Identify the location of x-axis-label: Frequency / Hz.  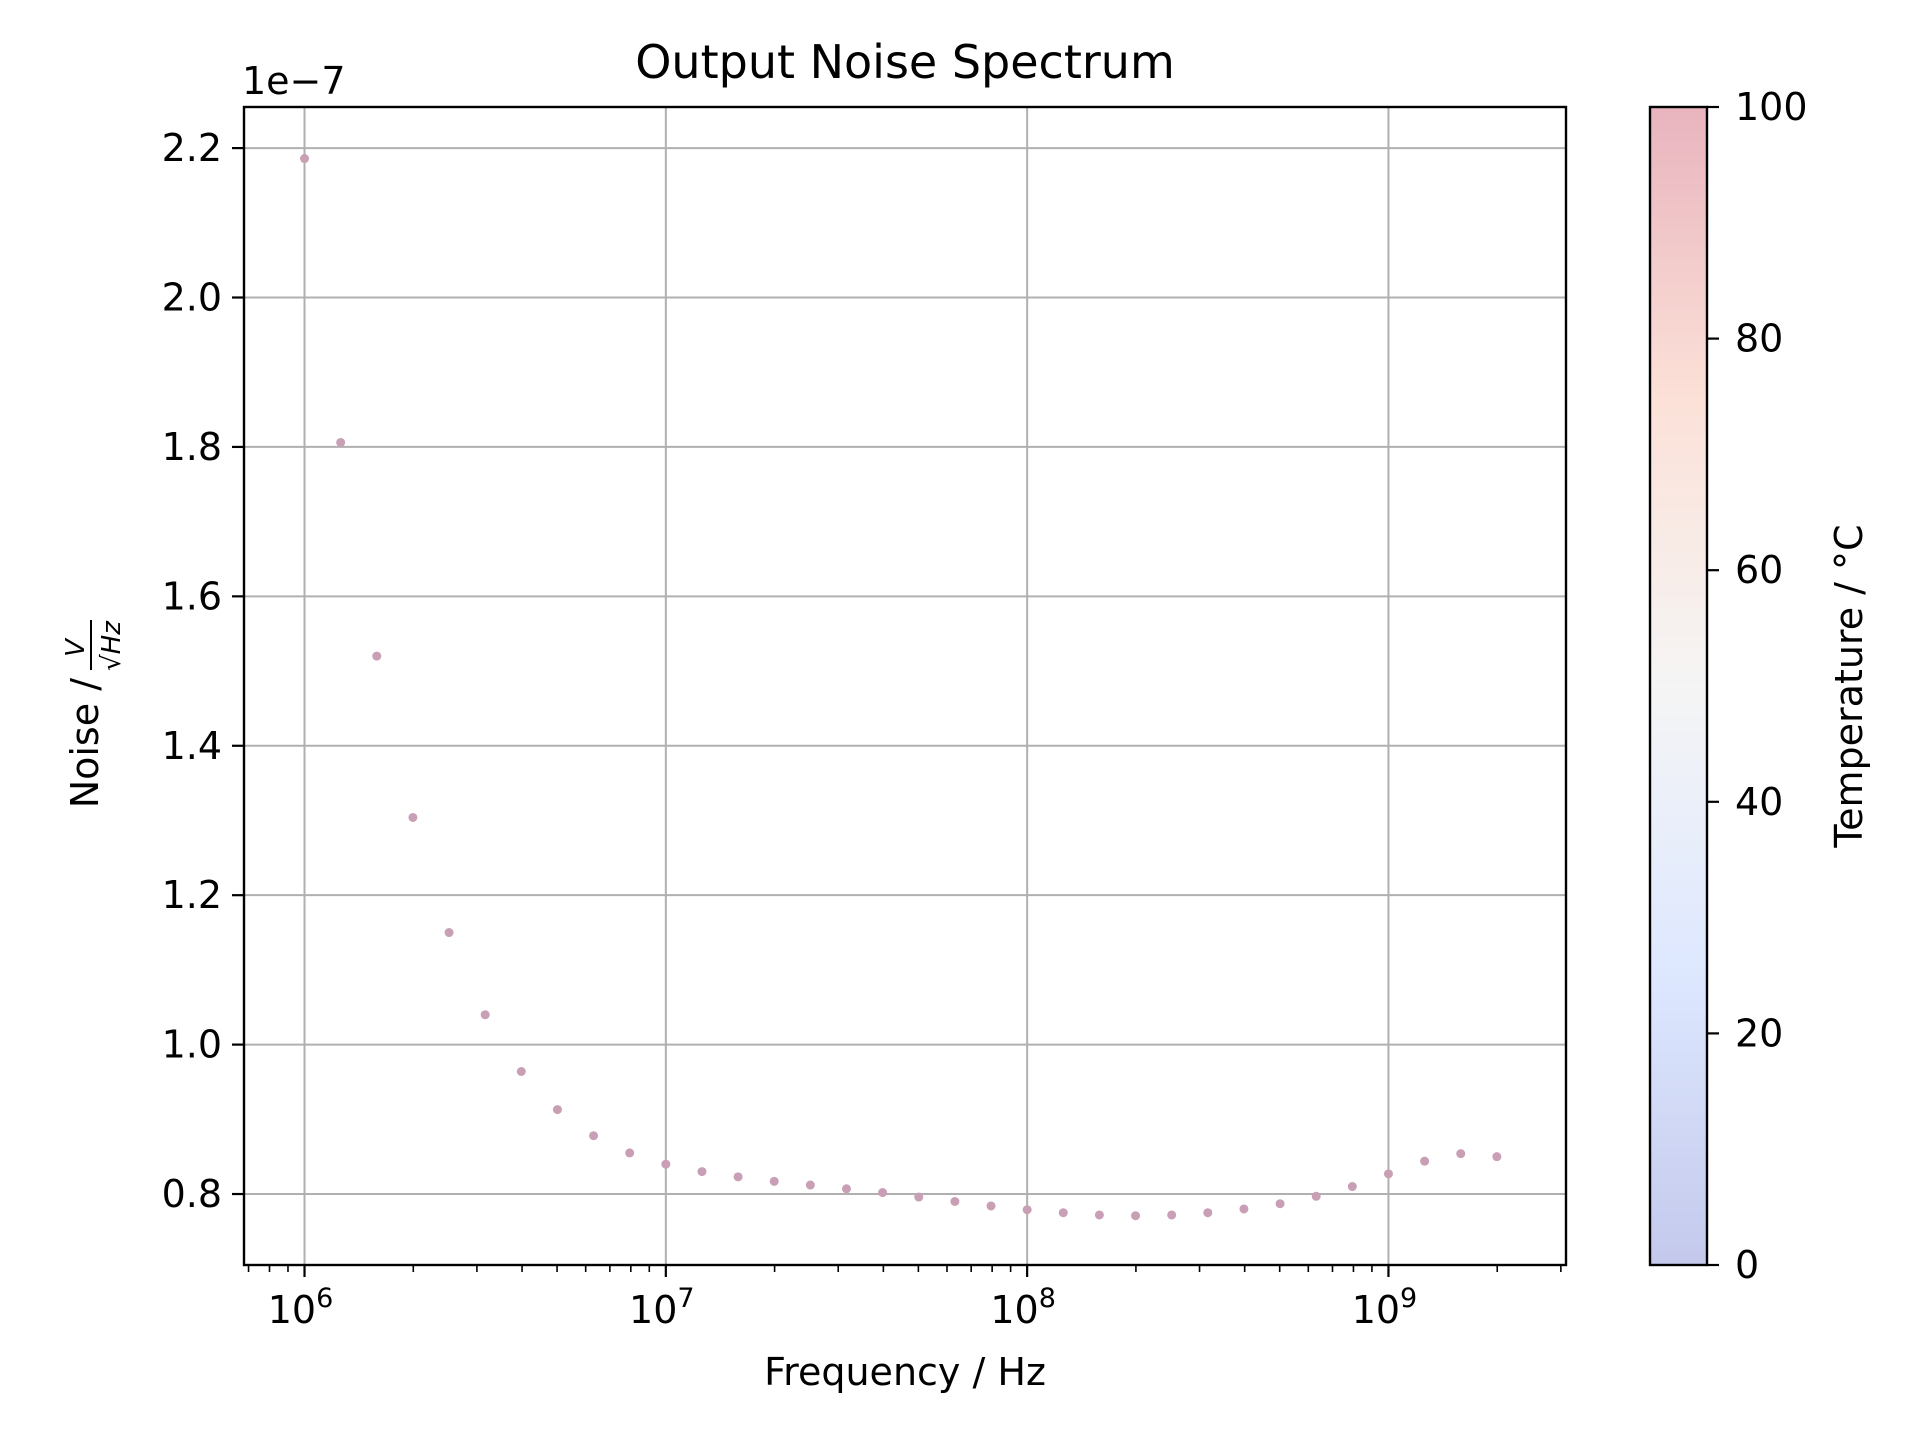
(905, 1372).